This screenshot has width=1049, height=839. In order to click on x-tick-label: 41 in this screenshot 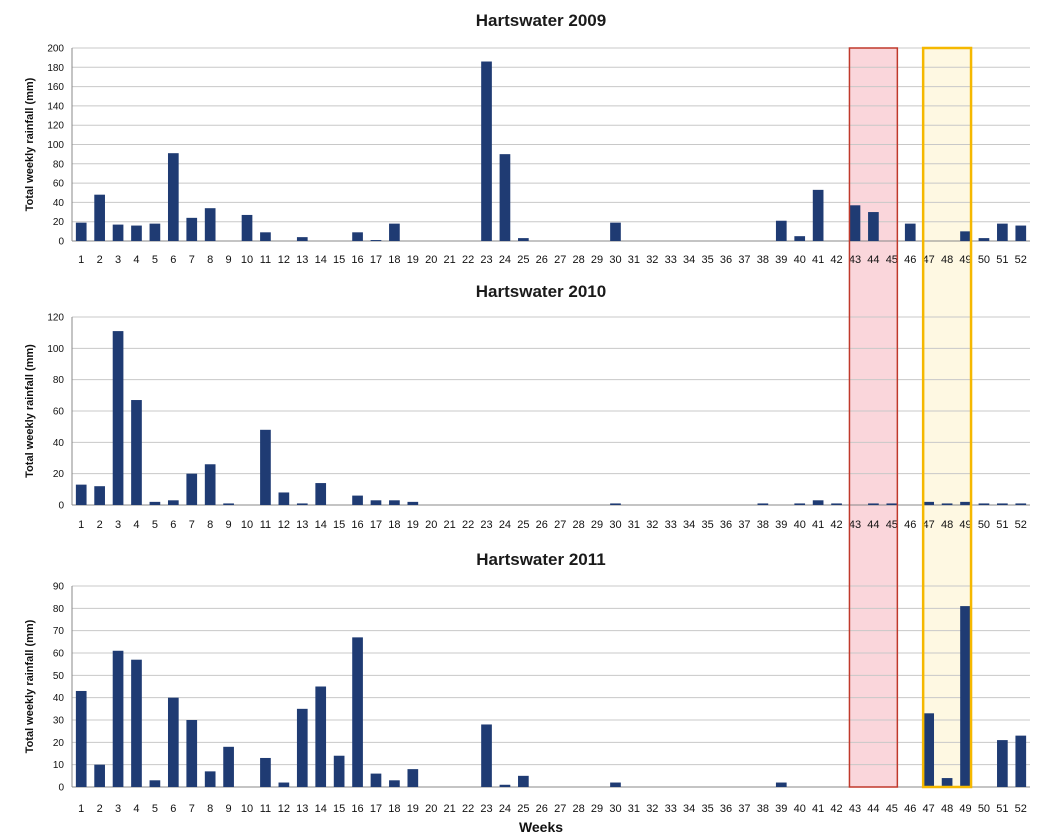, I will do `click(818, 260)`.